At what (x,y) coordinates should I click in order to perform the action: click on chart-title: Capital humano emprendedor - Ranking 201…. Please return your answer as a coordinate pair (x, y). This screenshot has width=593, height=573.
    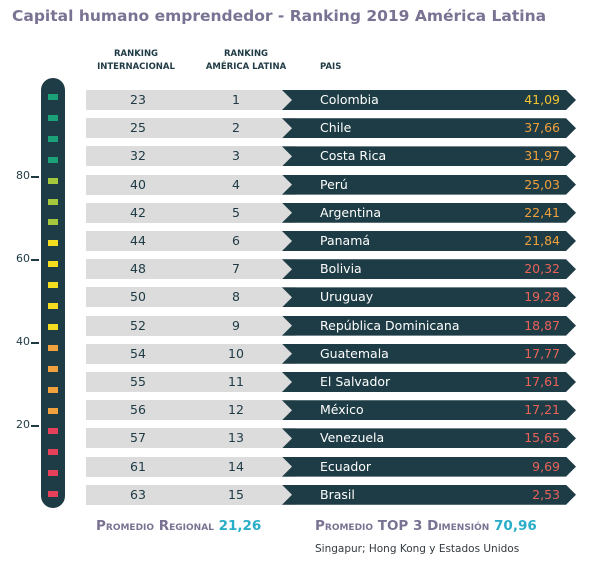
    Looking at the image, I should click on (279, 16).